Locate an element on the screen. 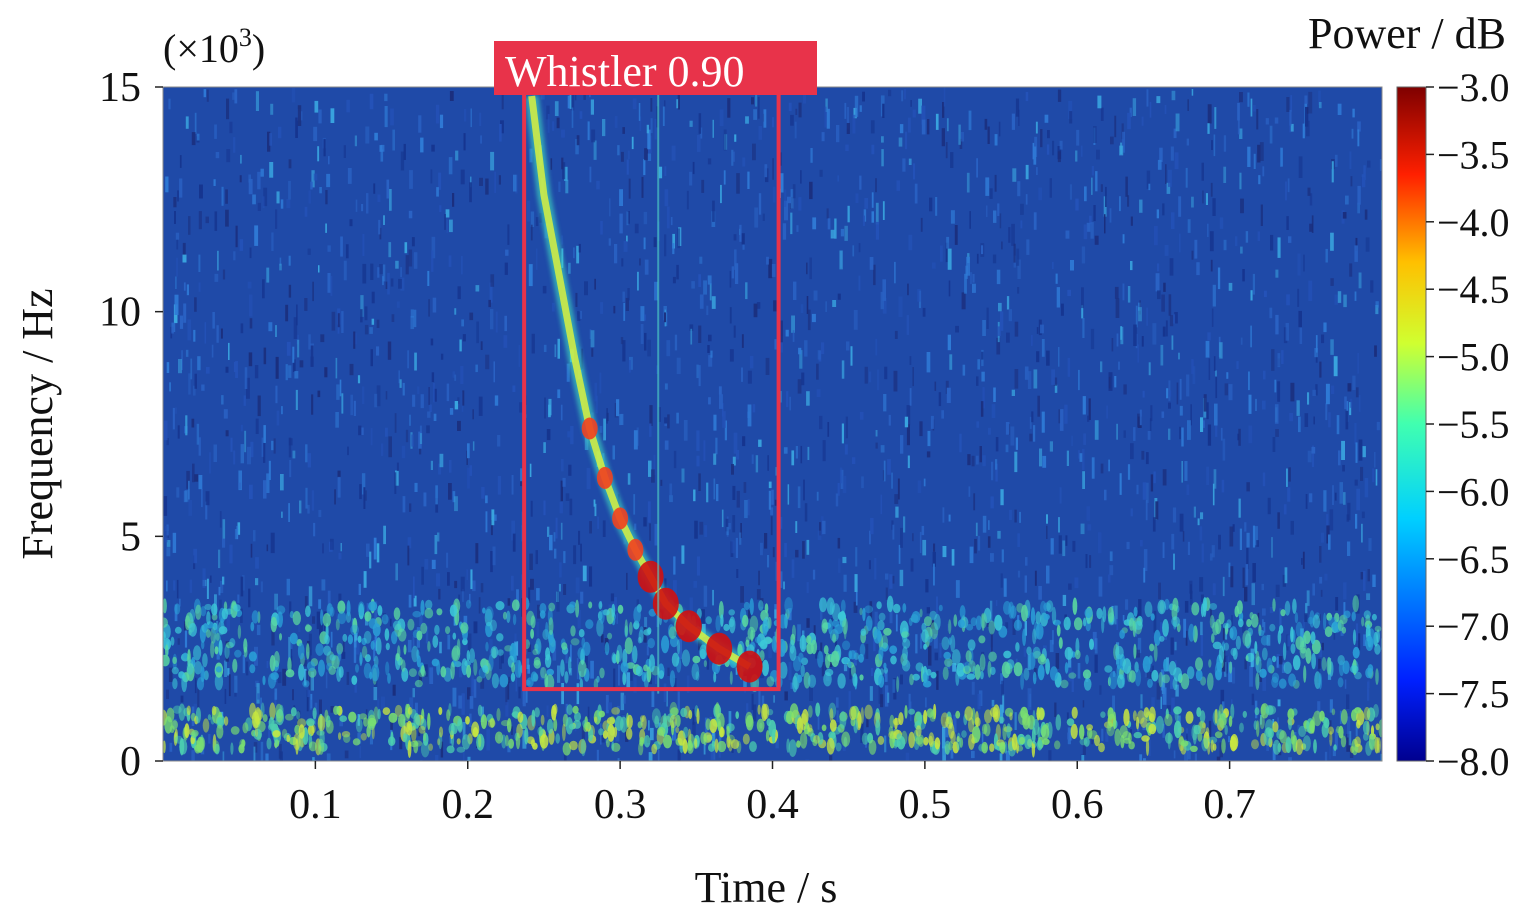  colorbar-tick-label: −3.5 is located at coordinates (1473, 154).